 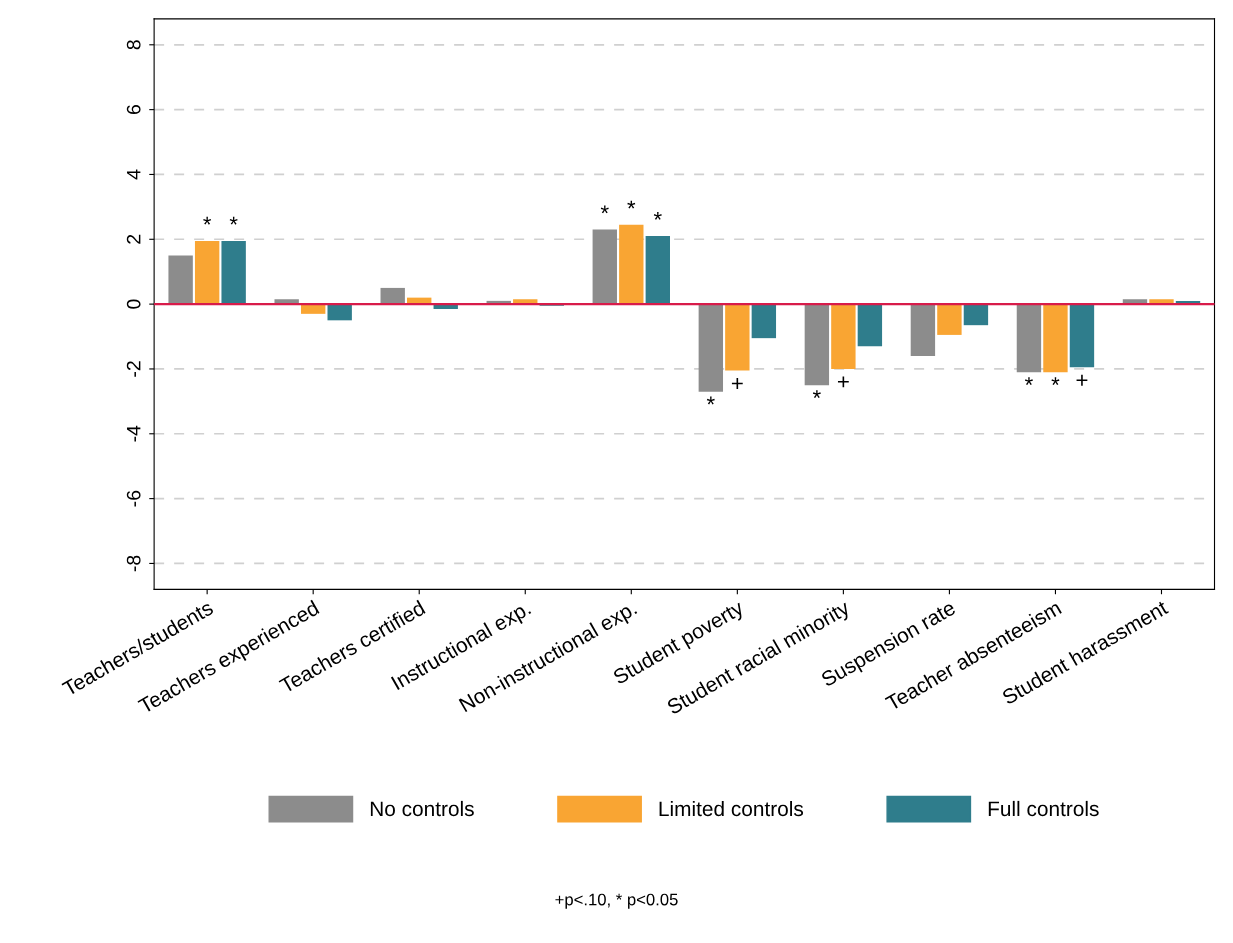 I want to click on y-tick-label: -2, so click(x=133, y=369).